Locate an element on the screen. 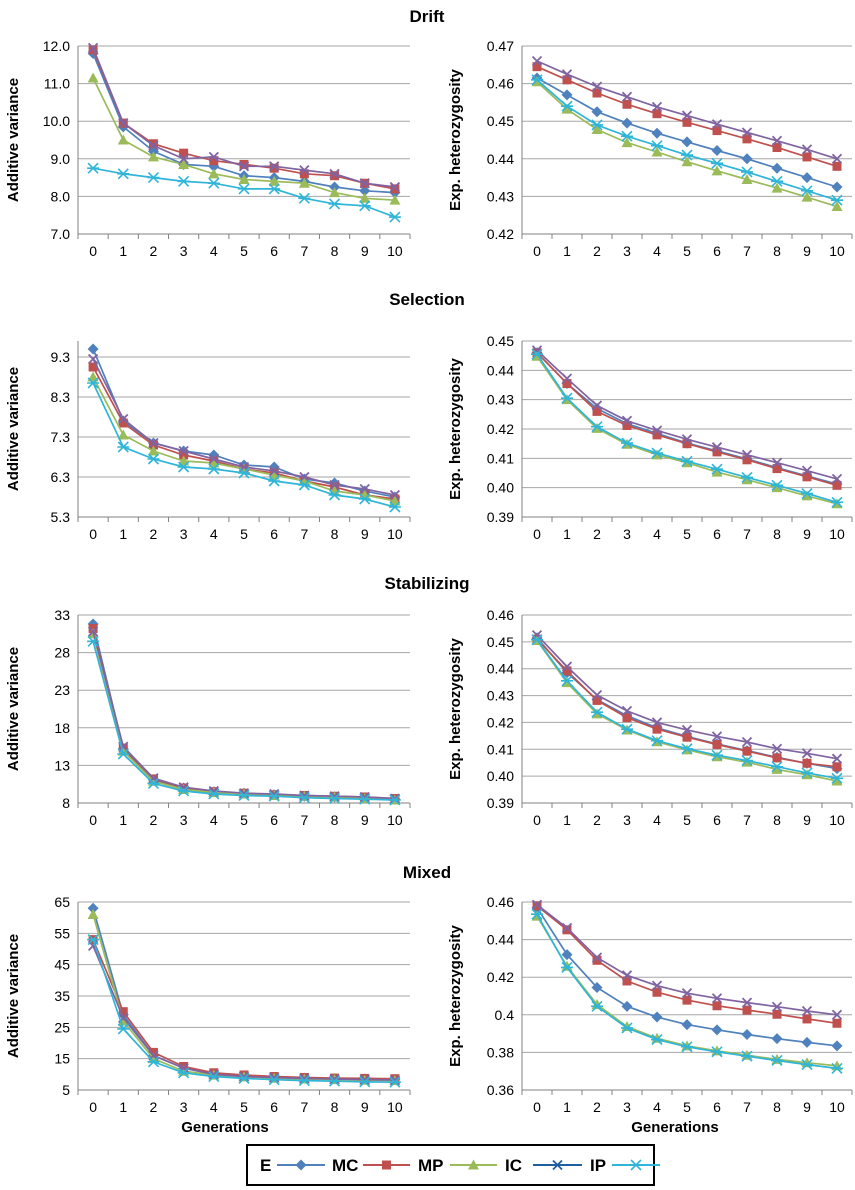 Image resolution: width=855 pixels, height=1190 pixels. x-axis-label: Generations is located at coordinates (675, 1127).